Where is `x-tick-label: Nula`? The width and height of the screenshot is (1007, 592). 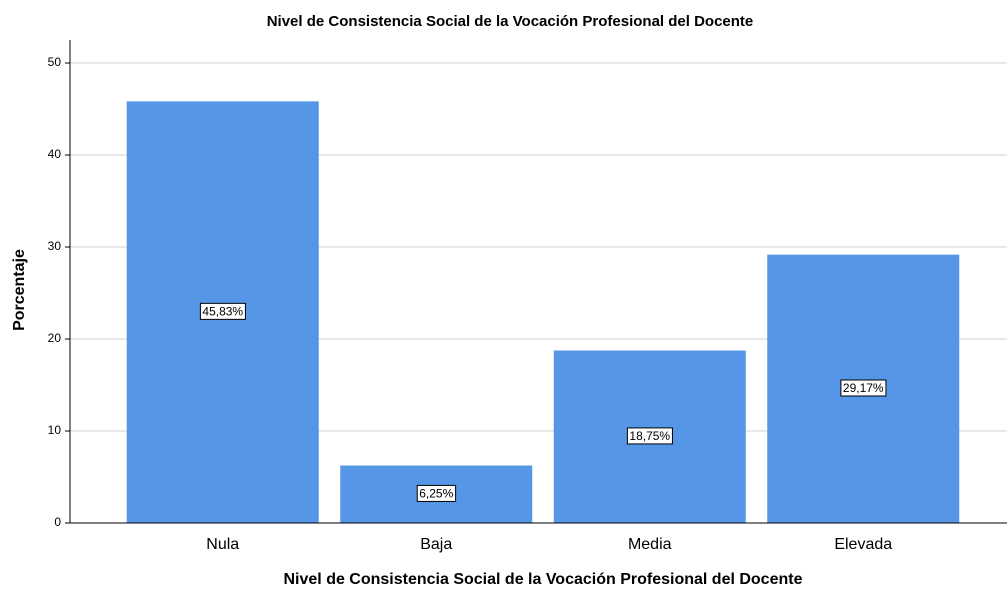 x-tick-label: Nula is located at coordinates (222, 544).